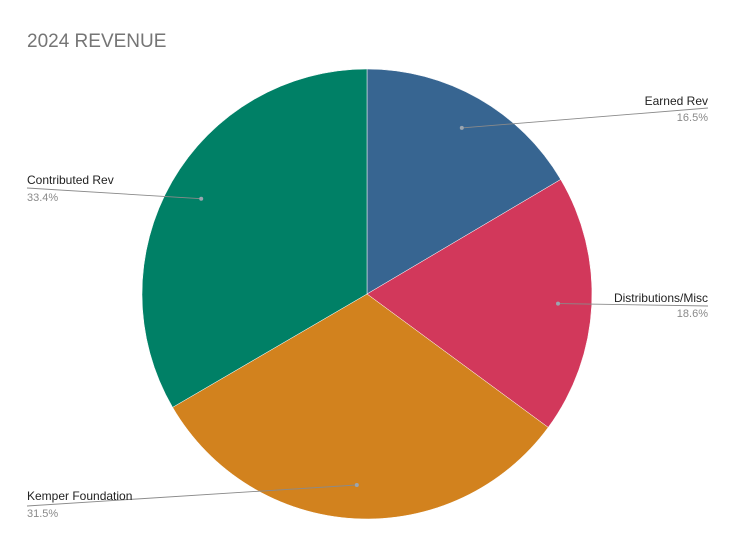 Image resolution: width=735 pixels, height=547 pixels. What do you see at coordinates (96, 41) in the screenshot?
I see `chart-title: 2024 REVENUE` at bounding box center [96, 41].